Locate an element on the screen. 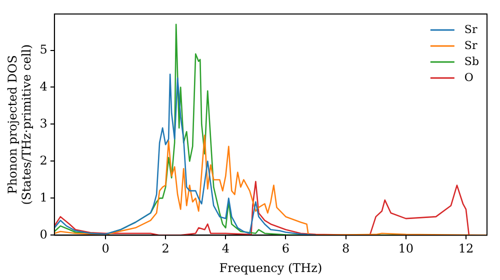 The height and width of the screenshot is (280, 500). y-tick-label: 1 is located at coordinates (44, 197).